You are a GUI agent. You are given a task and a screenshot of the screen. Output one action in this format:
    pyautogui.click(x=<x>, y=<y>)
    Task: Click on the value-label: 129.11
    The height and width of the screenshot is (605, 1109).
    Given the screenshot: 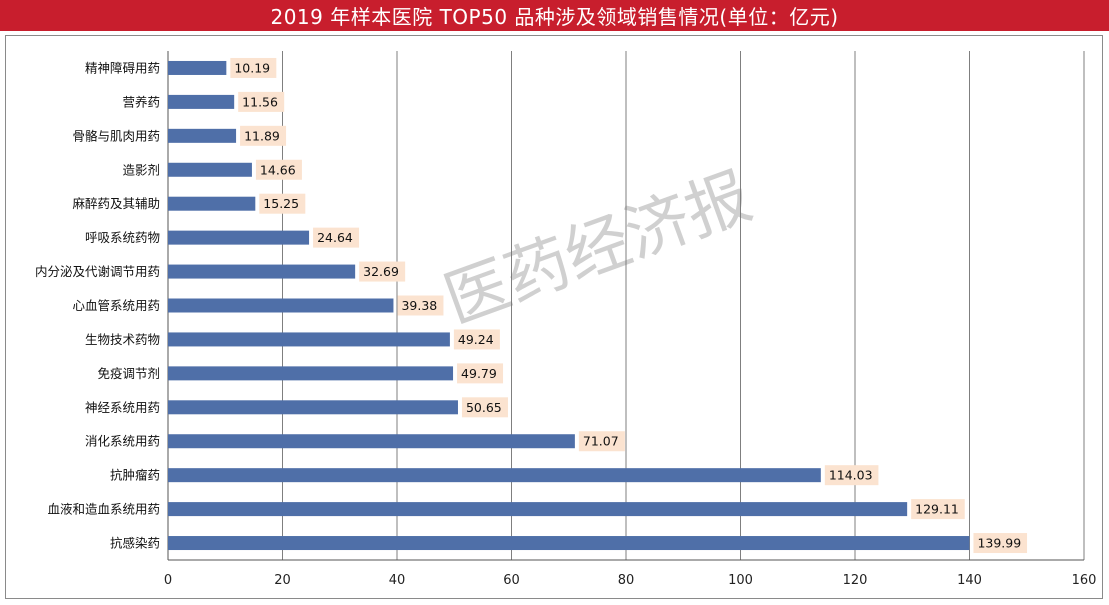 What is the action you would take?
    pyautogui.click(x=937, y=509)
    